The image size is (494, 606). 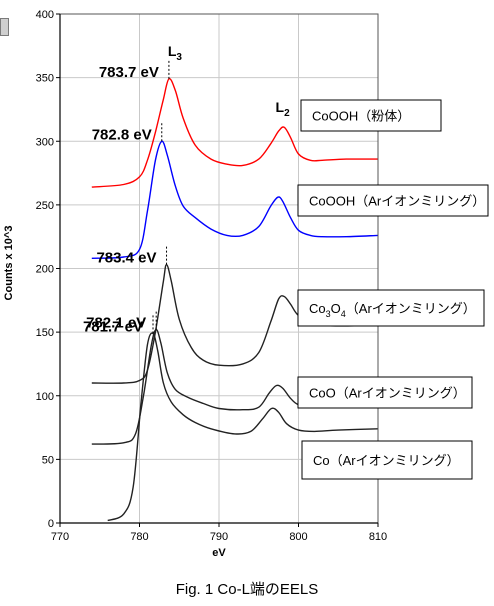 What do you see at coordinates (378, 537) in the screenshot?
I see `x-tick-label: 810` at bounding box center [378, 537].